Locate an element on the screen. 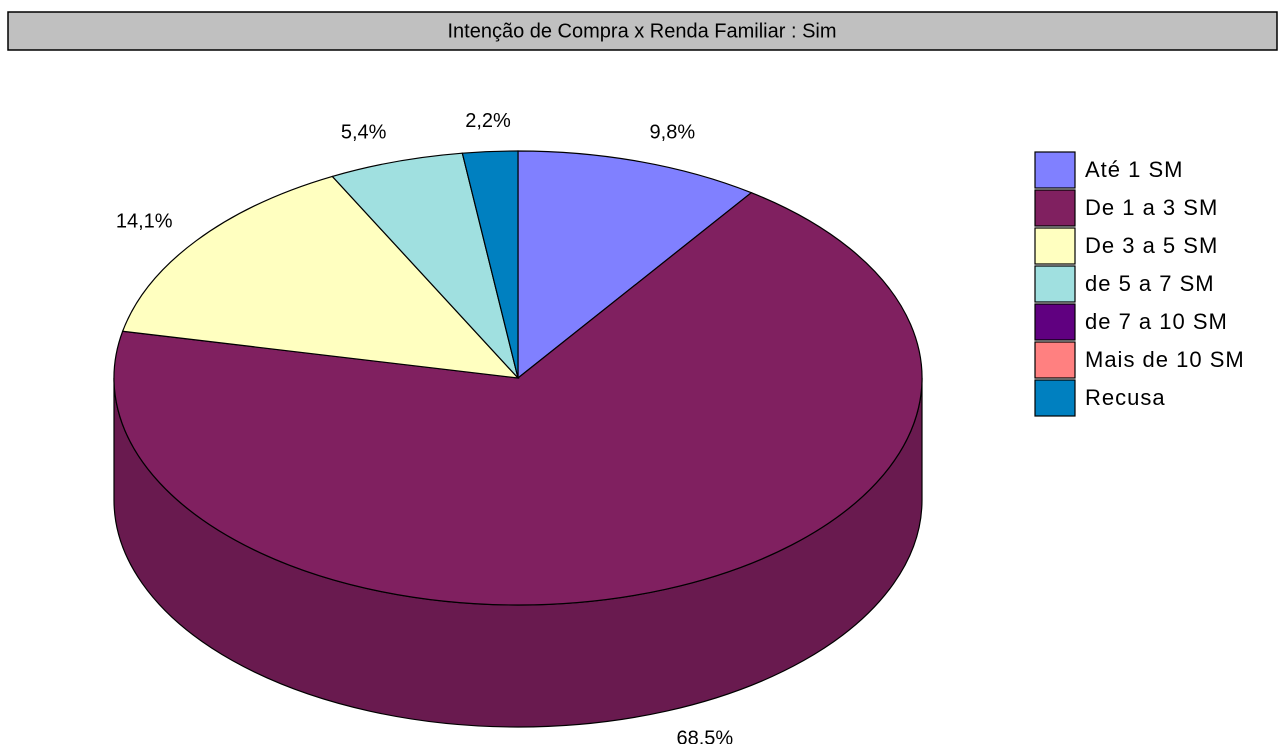  legend-label: De 1 a 3 SM is located at coordinates (1151, 207).